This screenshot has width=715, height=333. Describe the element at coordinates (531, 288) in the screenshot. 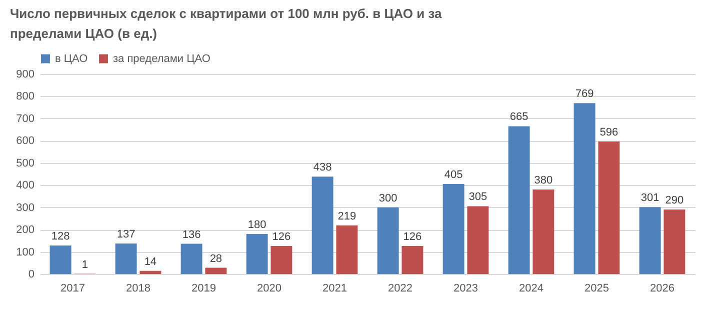

I see `x-tick-label: 2024` at that location.